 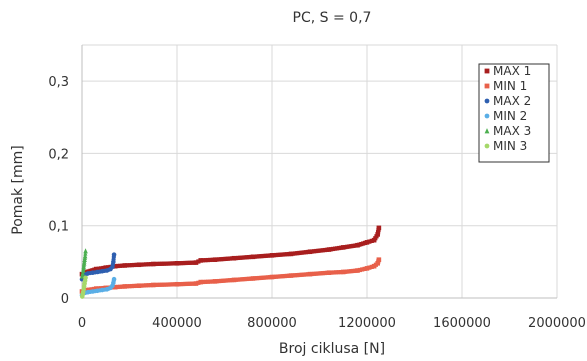 What do you see at coordinates (82, 323) in the screenshot?
I see `x-tick-label: 0` at bounding box center [82, 323].